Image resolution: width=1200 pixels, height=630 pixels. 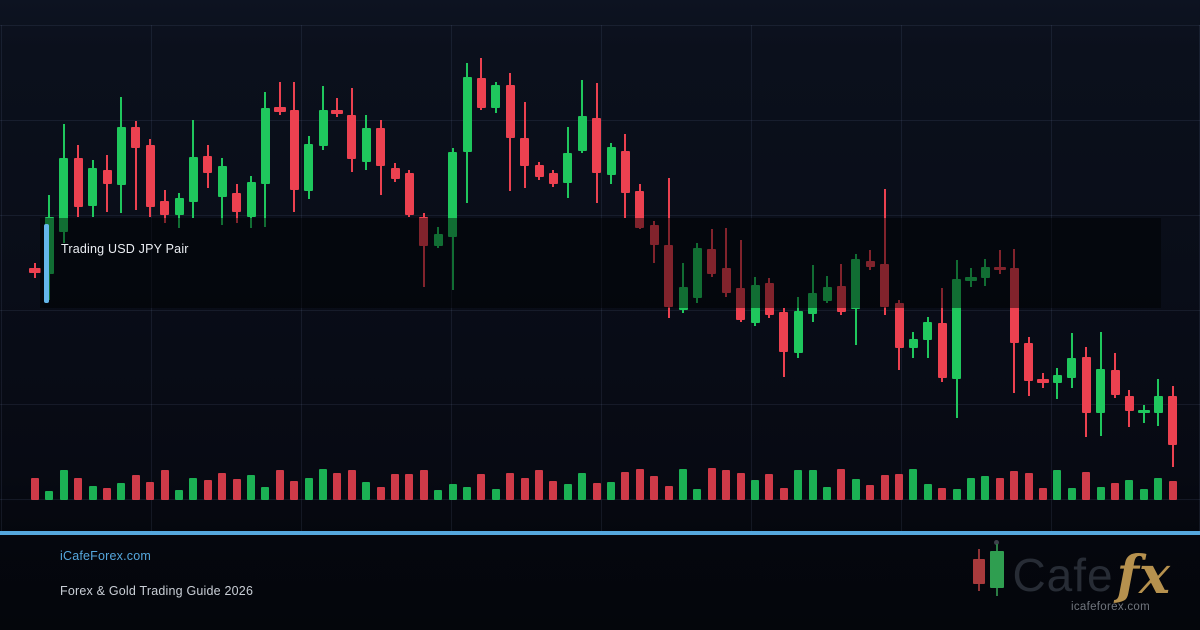 I want to click on chart-label: Trading USD JPY Pair, so click(x=125, y=249).